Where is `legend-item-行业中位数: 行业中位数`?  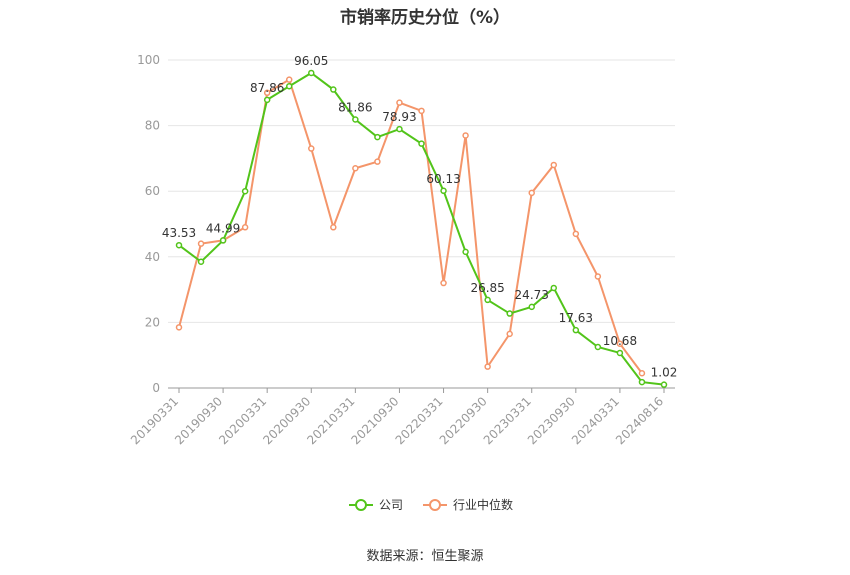
legend-item-行业中位数: 行业中位数 is located at coordinates (468, 504).